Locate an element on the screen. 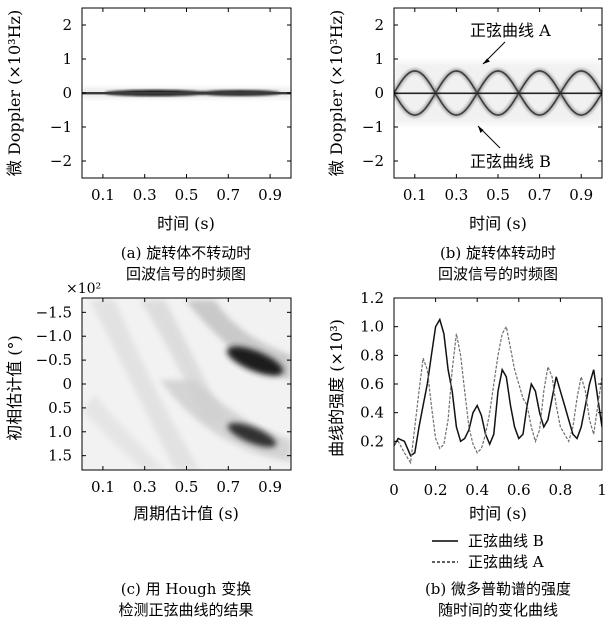 Image resolution: width=606 pixels, height=623 pixels. panel-d-plot is located at coordinates (498, 391).